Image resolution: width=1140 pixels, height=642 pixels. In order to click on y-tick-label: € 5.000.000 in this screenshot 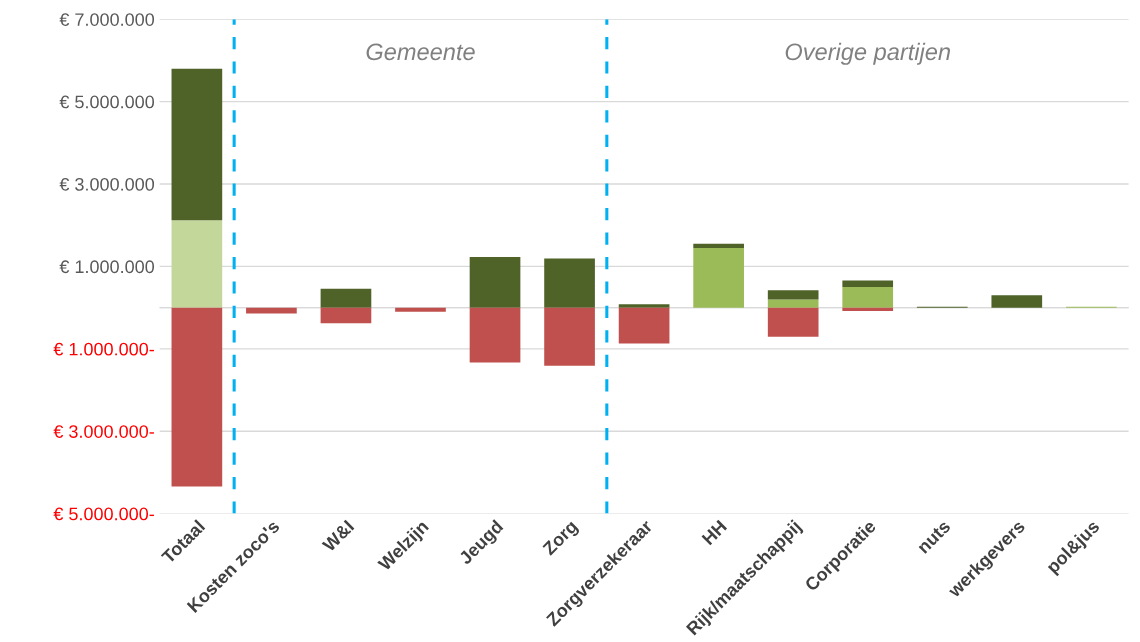, I will do `click(107, 102)`.